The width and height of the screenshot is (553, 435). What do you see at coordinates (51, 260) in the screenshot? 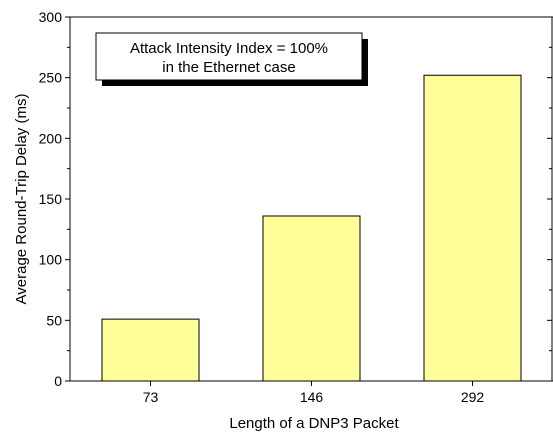
I see `y-tick-label-100: 100` at bounding box center [51, 260].